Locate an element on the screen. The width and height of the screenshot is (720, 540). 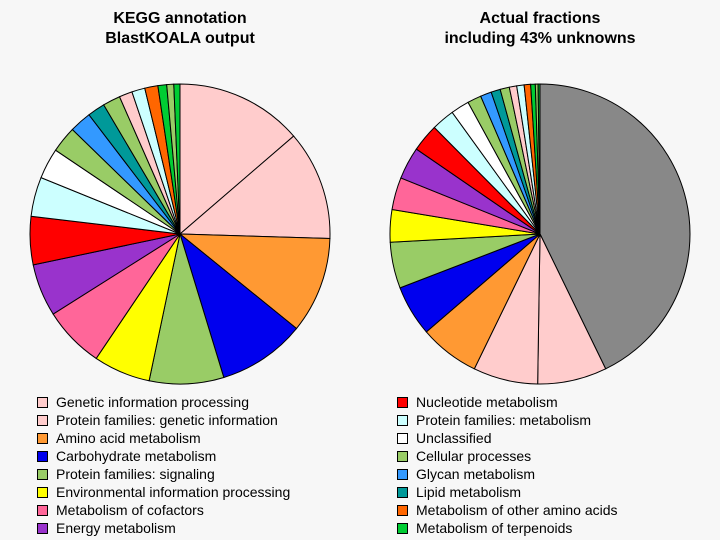
legend-item: Metabolism of other amino acids is located at coordinates (507, 510).